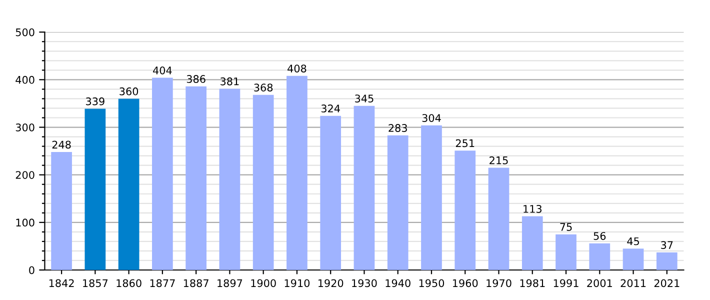  What do you see at coordinates (499, 283) in the screenshot?
I see `x-tick-label: 1970` at bounding box center [499, 283].